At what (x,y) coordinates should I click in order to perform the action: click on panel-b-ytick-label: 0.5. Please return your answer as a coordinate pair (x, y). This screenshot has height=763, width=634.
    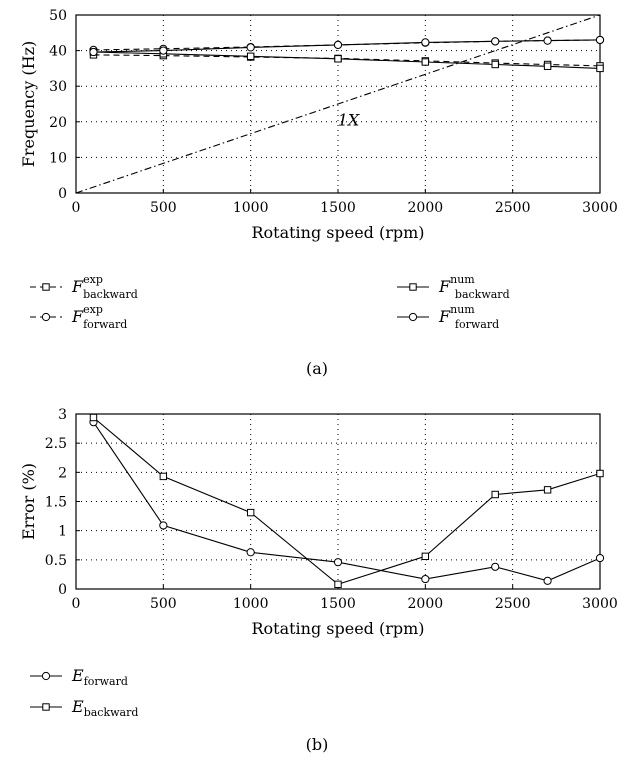
    Looking at the image, I should click on (56, 561).